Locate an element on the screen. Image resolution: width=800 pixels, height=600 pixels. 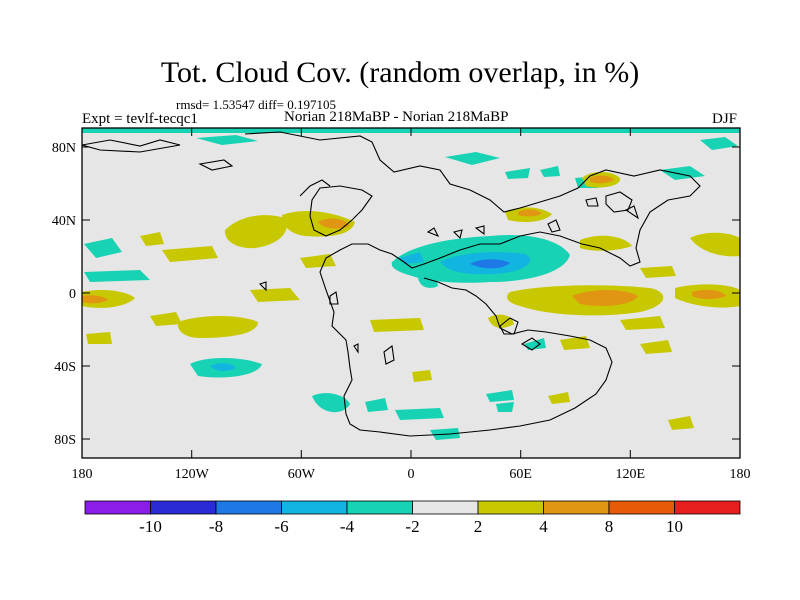
comparison-label: Norian 218MaBP - Norian 218MaBP is located at coordinates (396, 117).